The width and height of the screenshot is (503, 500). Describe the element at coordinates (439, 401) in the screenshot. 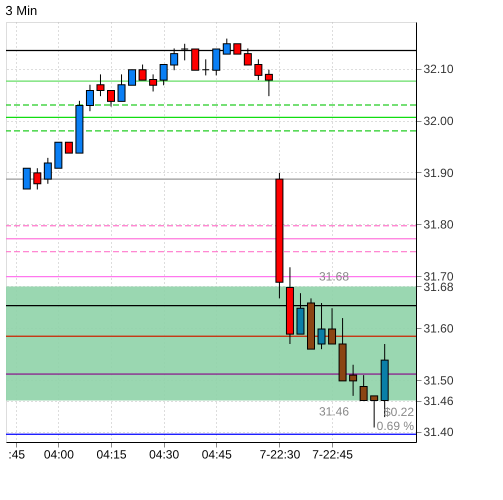

I see `y-tick-label: 31.46` at that location.